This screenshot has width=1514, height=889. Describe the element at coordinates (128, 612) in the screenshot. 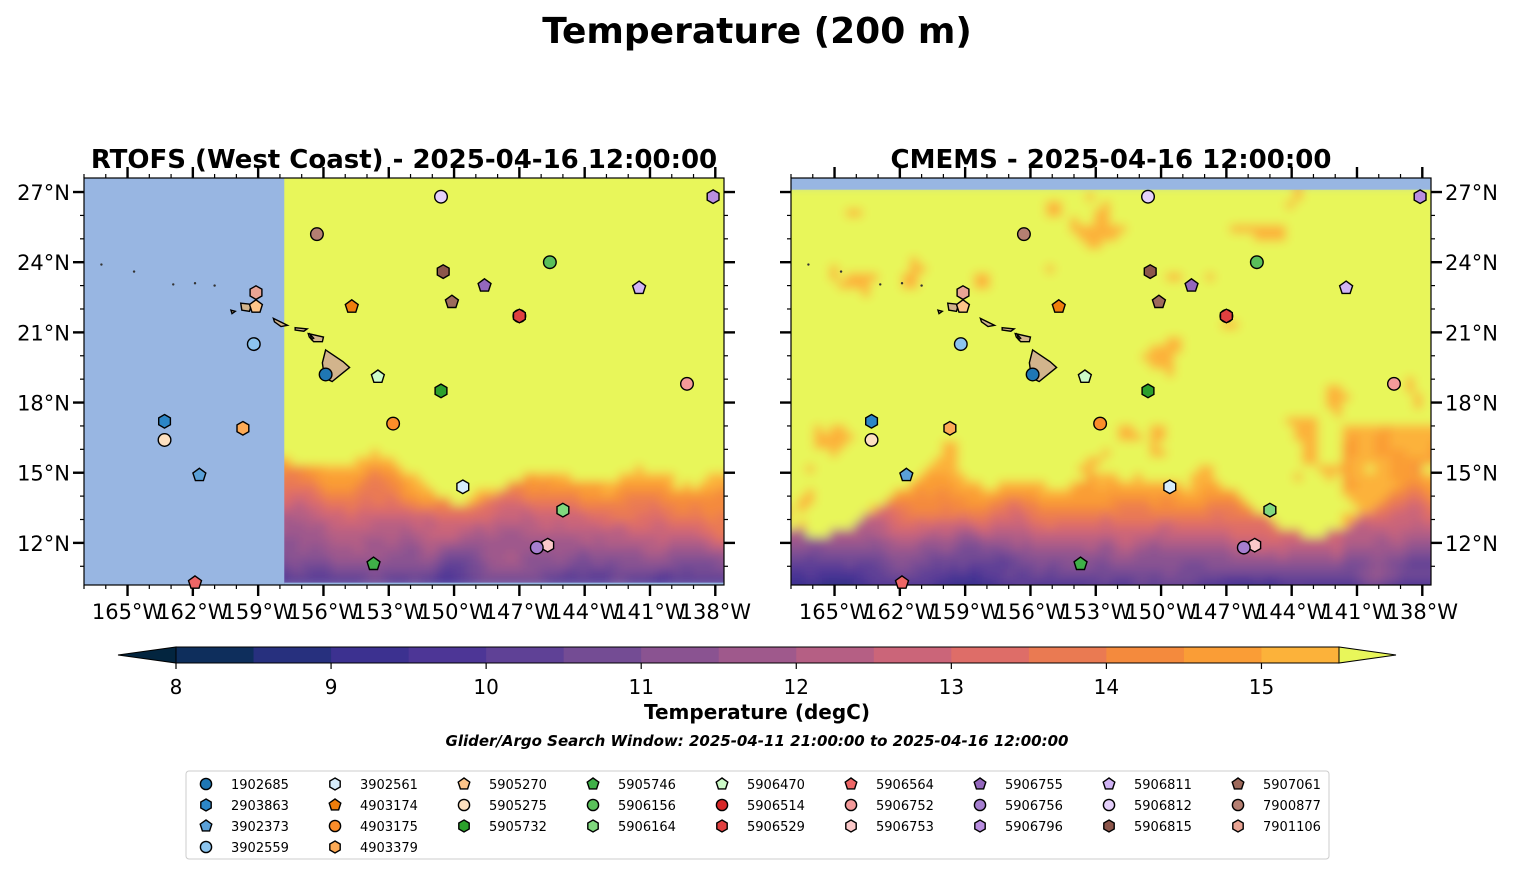

I see `x-tick-label: 165°W` at that location.